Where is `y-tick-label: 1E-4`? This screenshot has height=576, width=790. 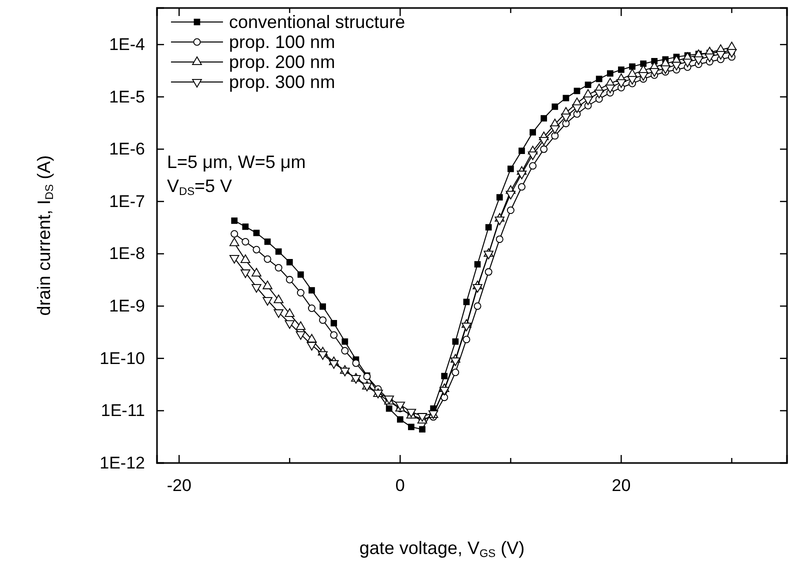 y-tick-label: 1E-4 is located at coordinates (127, 44).